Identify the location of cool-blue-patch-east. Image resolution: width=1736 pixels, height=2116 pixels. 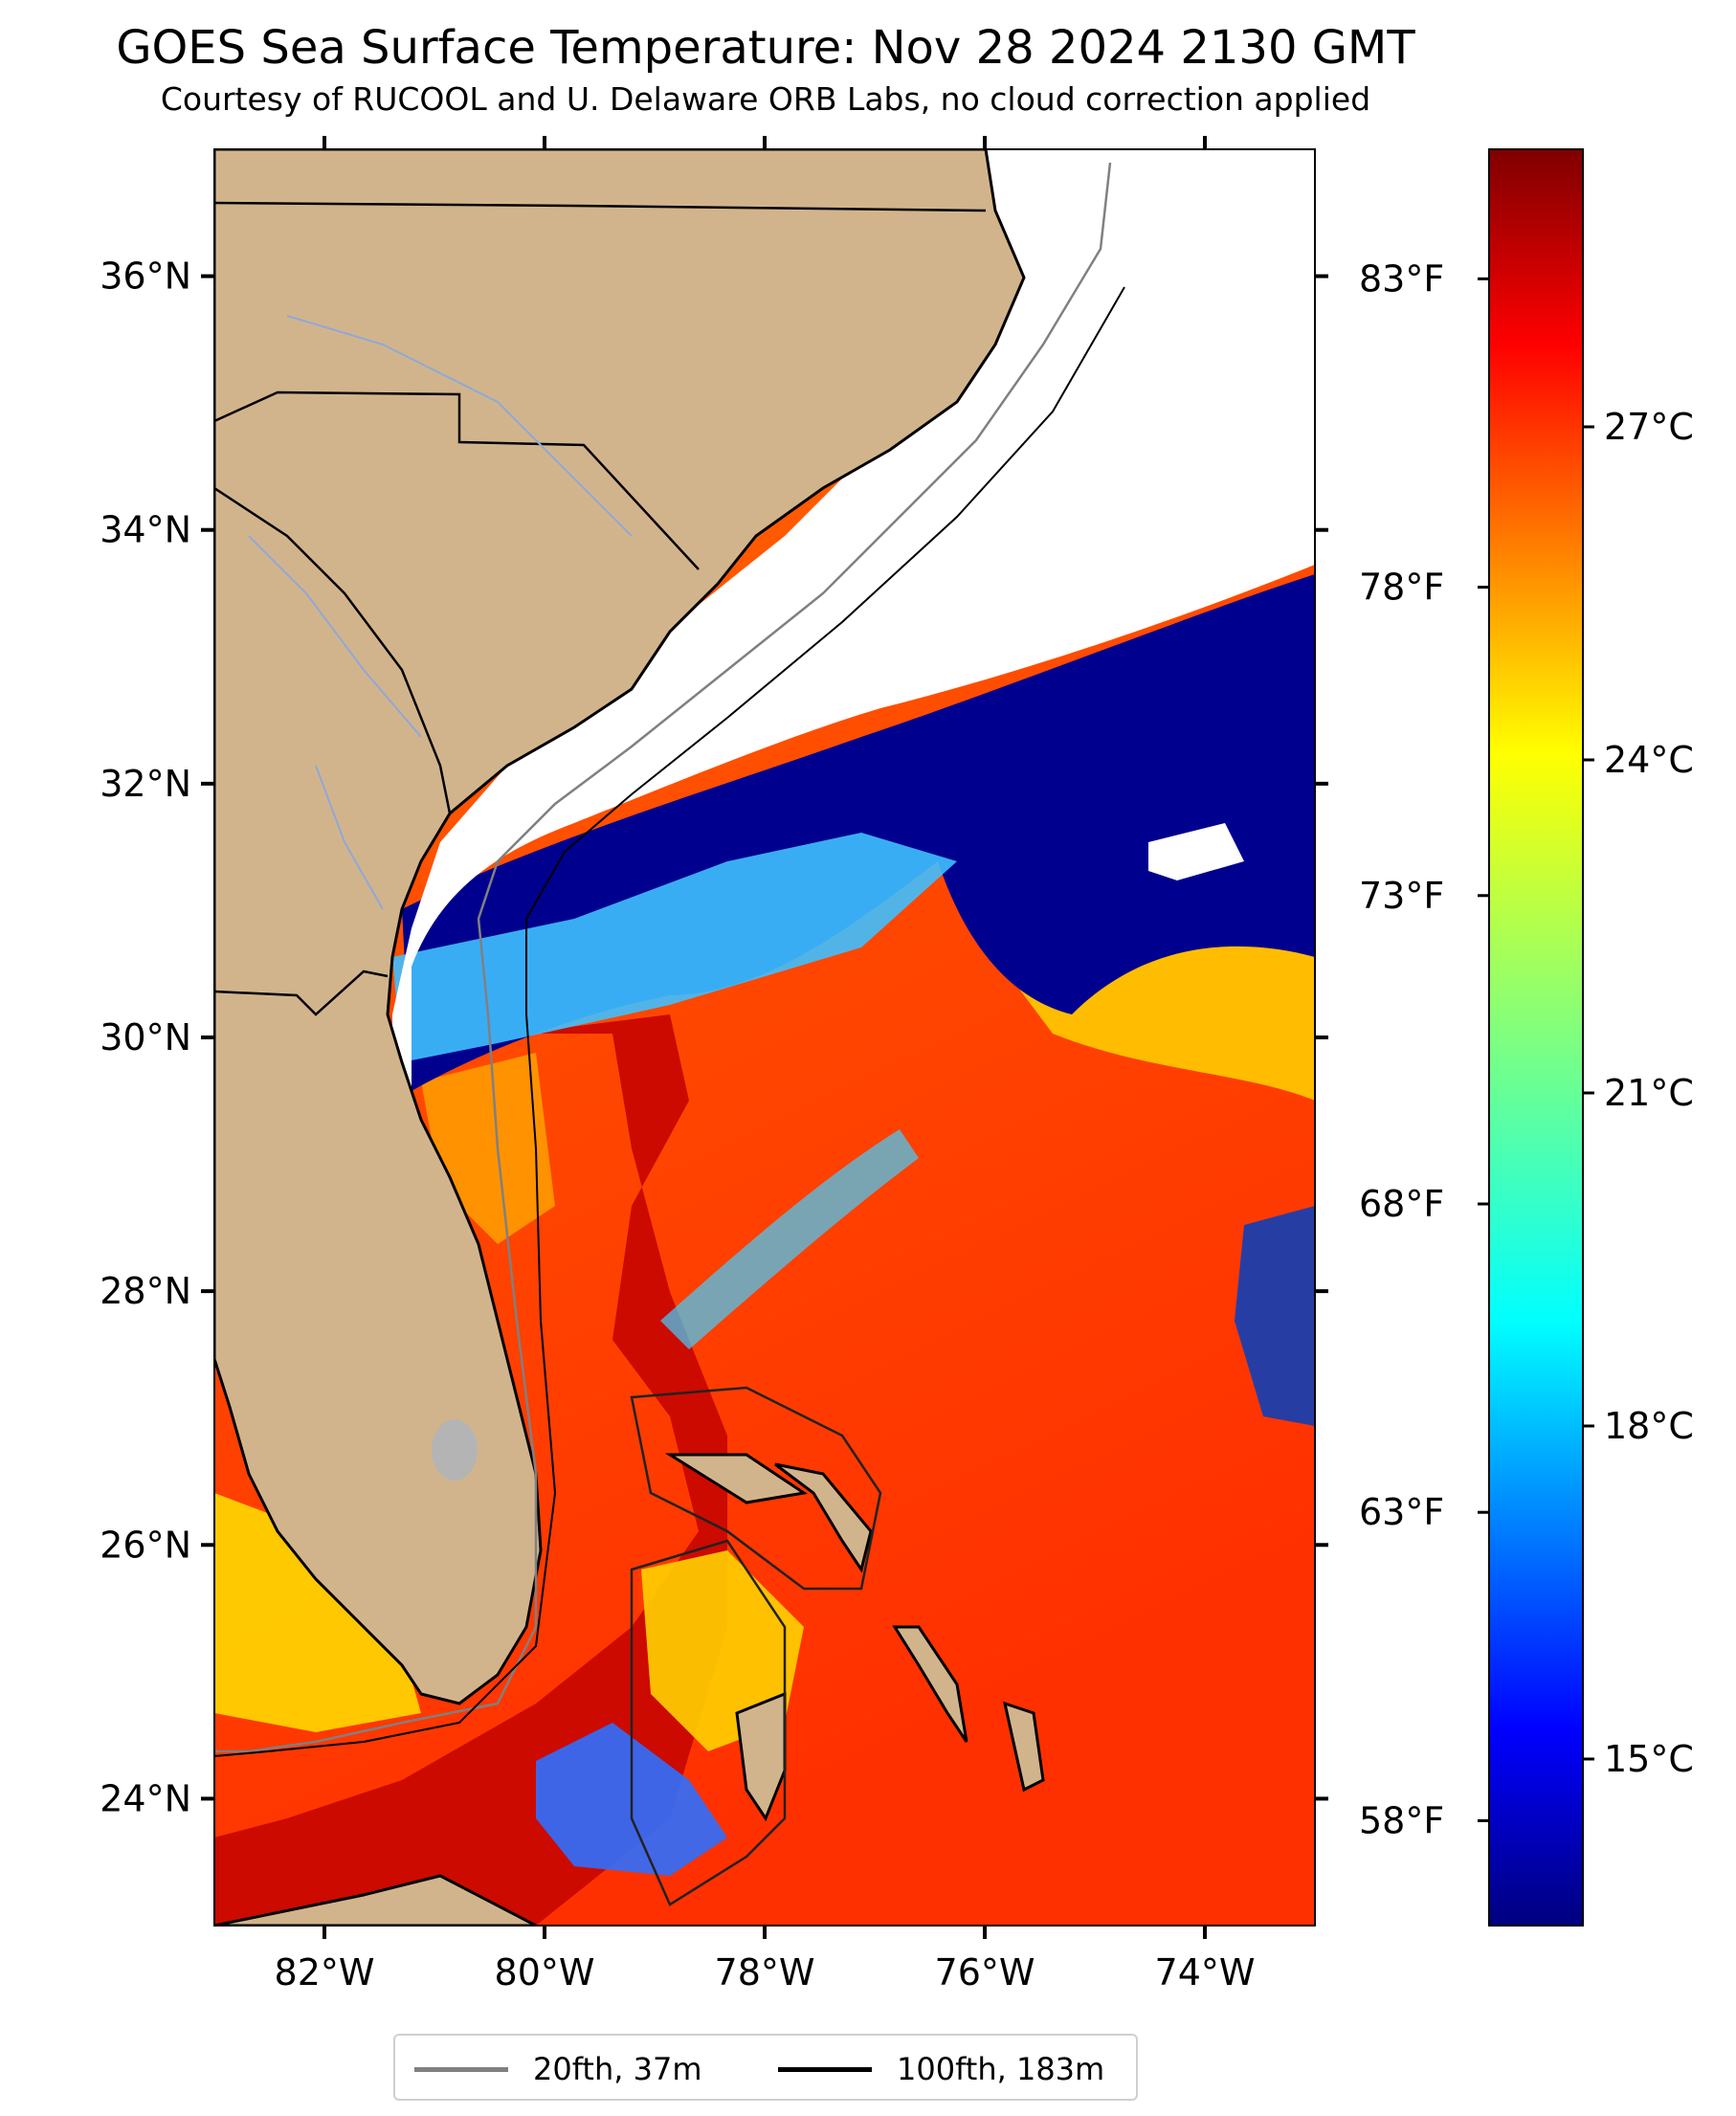
(1275, 1316).